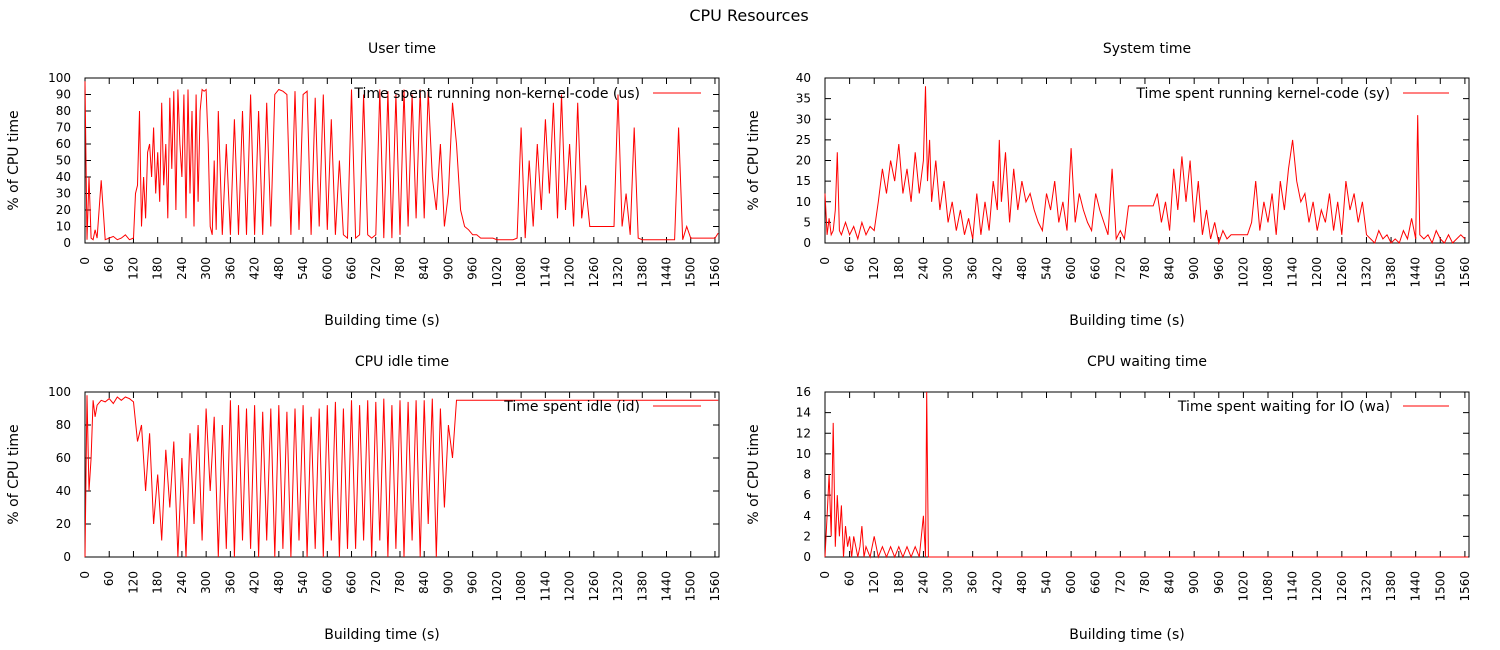 The height and width of the screenshot is (650, 1500). I want to click on legend: Time spent waiting for IO (wa), so click(1313, 407).